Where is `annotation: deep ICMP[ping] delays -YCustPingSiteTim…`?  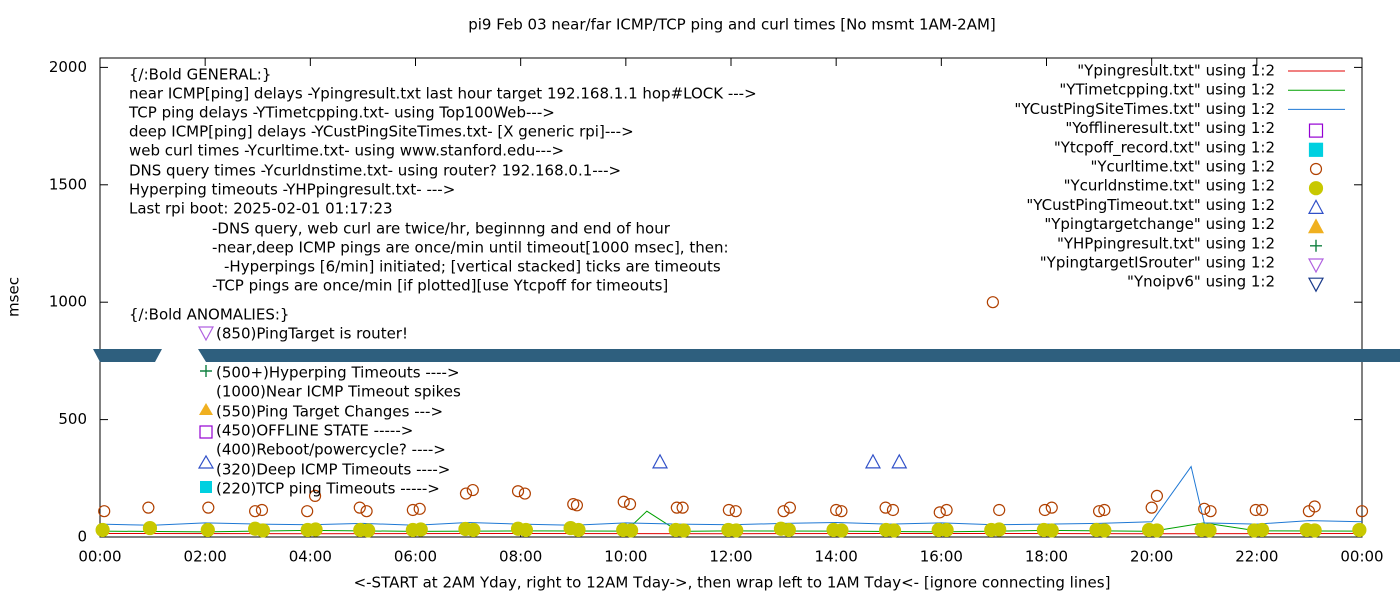 annotation: deep ICMP[ping] delays -YCustPingSiteTim… is located at coordinates (381, 132).